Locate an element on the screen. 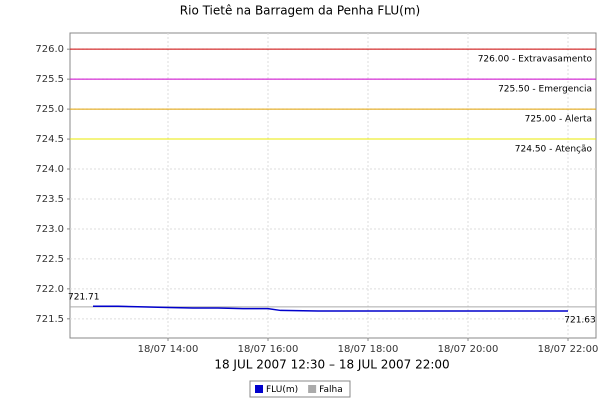 The image size is (600, 400). threshold-label: 724.50 - Atenção is located at coordinates (554, 150).